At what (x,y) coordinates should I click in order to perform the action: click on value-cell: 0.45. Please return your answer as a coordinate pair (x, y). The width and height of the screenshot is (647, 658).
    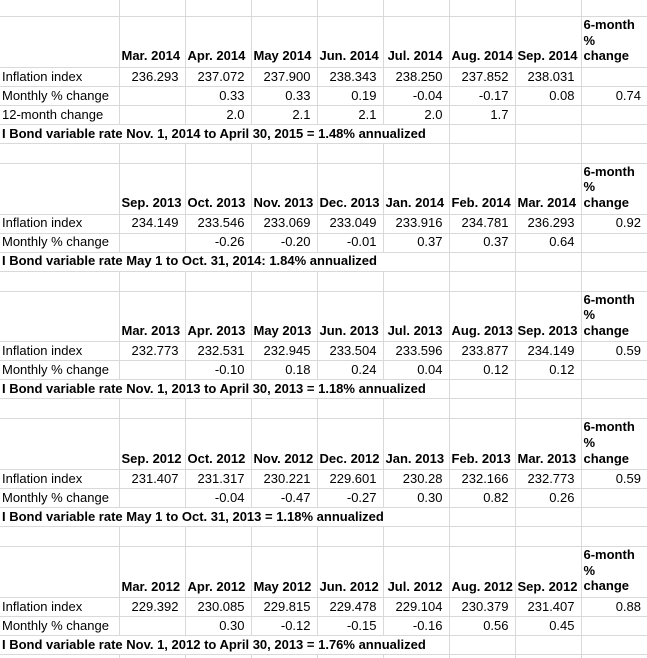
    Looking at the image, I should click on (548, 626).